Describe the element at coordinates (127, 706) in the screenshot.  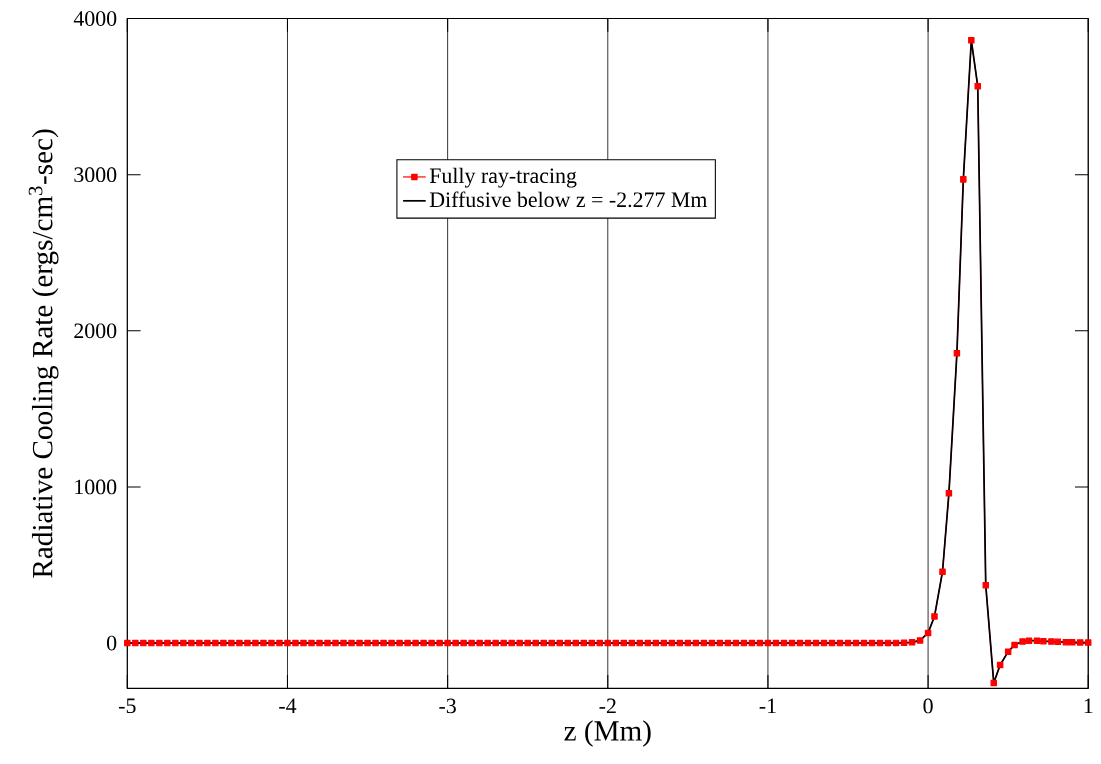
I see `x-tick-label: -5` at that location.